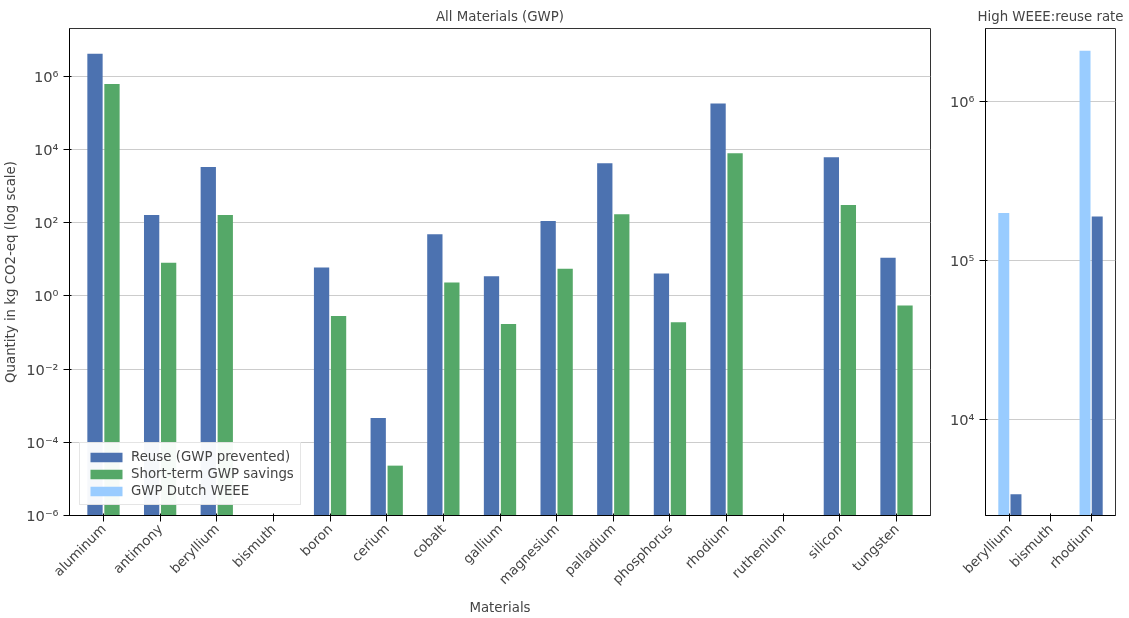 This screenshot has height=618, width=1129. I want to click on chart-title: All Materials (GWP), so click(500, 16).